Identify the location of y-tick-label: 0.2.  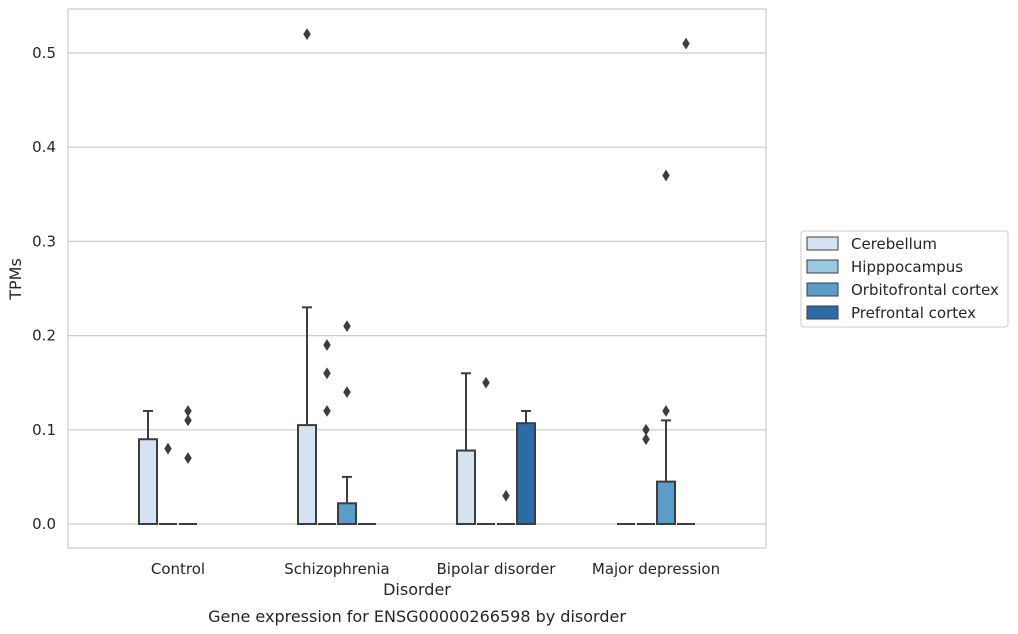
(44, 336).